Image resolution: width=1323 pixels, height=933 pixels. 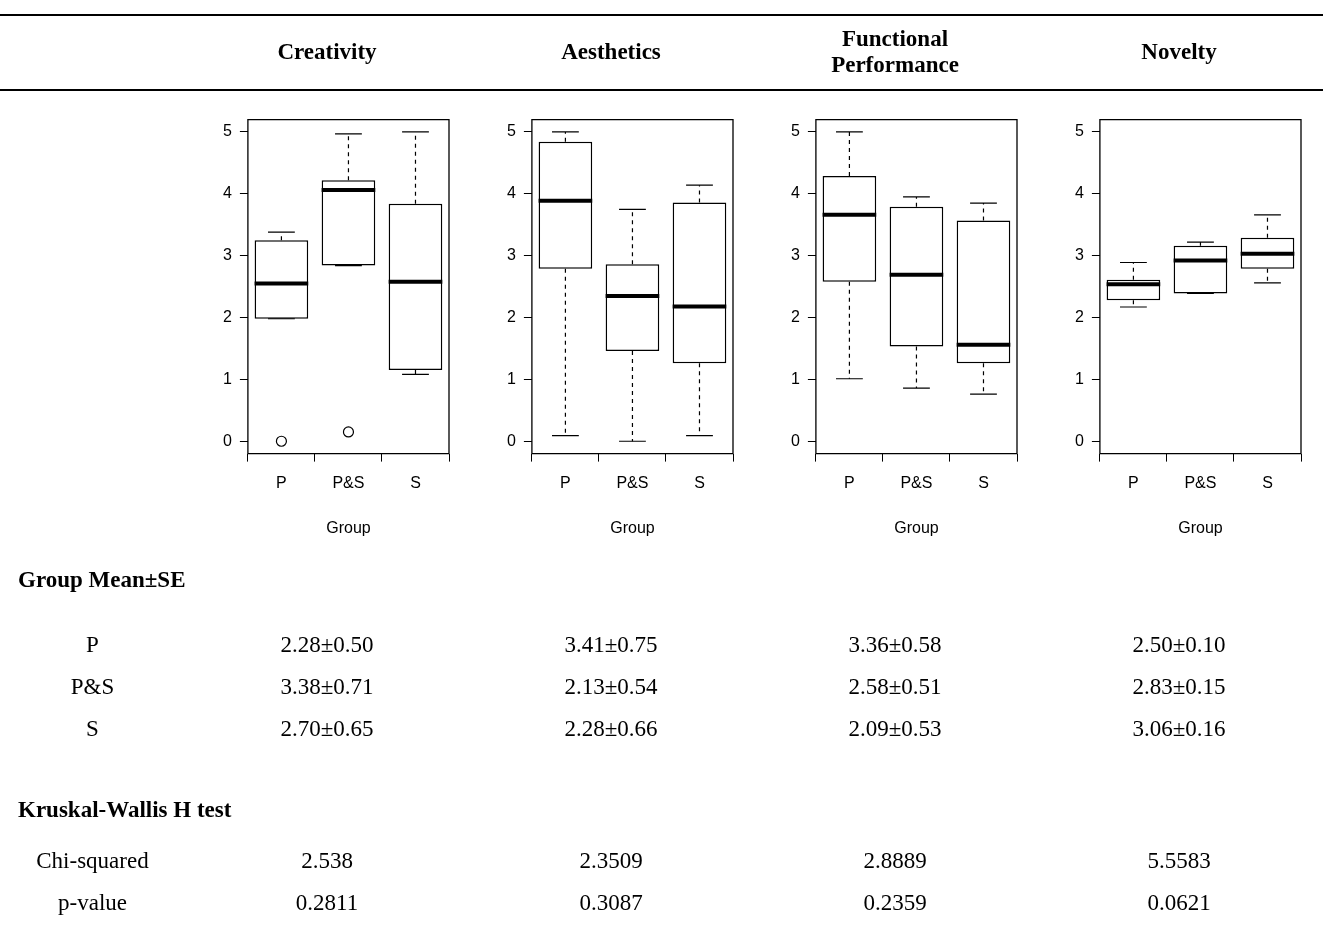 I want to click on text: 3.36±0.58, so click(x=895, y=644).